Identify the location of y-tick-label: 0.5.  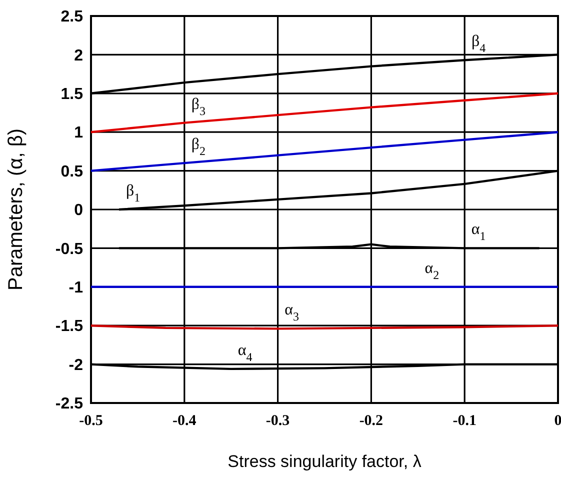
(72, 171).